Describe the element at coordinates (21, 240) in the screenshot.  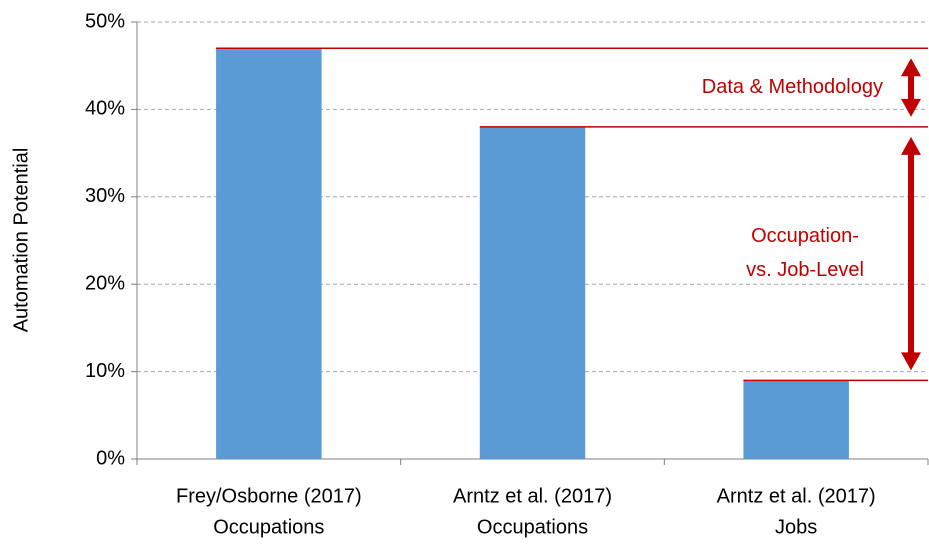
I see `y-axis-label: Automation Potential` at that location.